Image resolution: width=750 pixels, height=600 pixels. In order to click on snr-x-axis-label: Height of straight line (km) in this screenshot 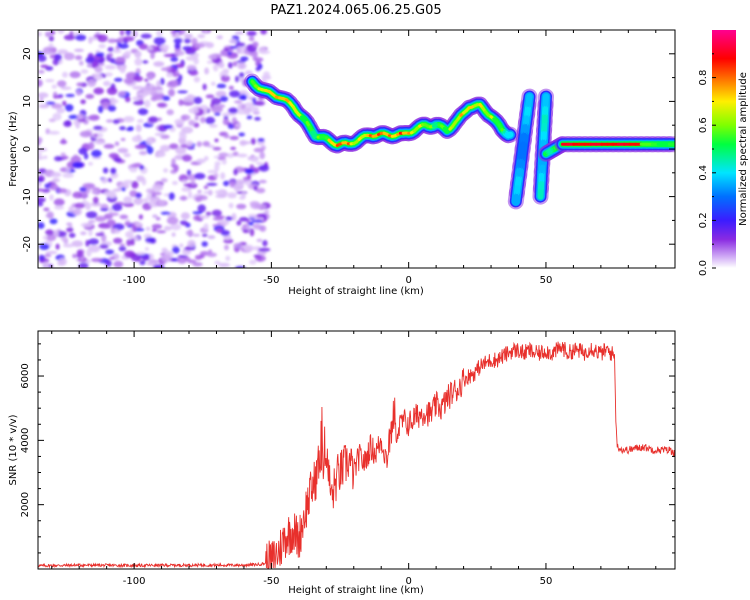, I will do `click(356, 590)`.